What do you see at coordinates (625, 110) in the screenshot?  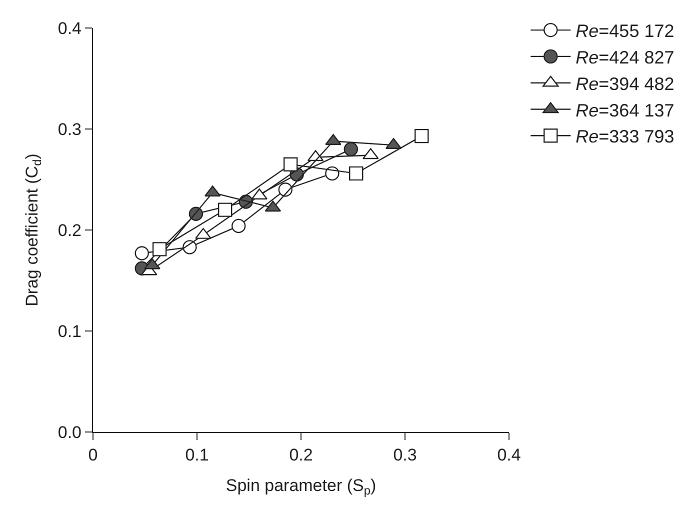 I see `legend-label: Re=364 137` at bounding box center [625, 110].